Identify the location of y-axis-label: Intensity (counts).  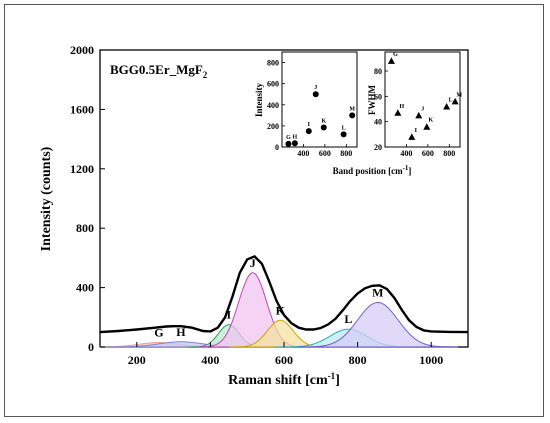
(46, 198).